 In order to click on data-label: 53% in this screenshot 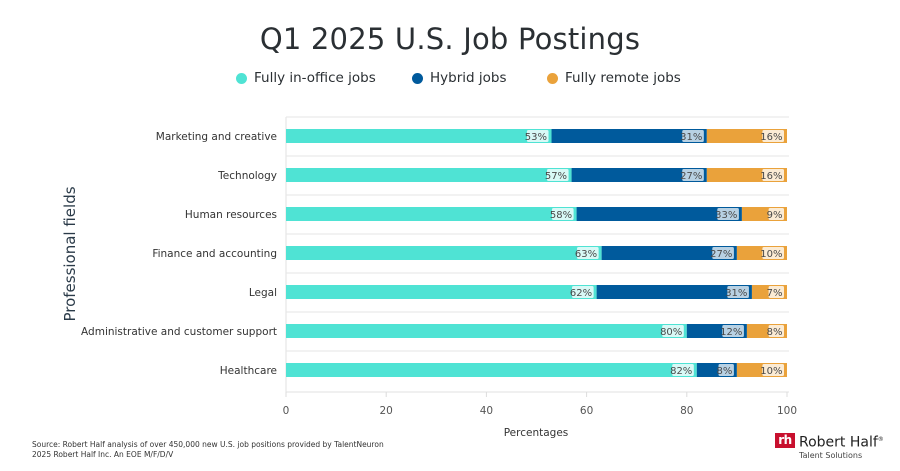, I will do `click(536, 137)`.